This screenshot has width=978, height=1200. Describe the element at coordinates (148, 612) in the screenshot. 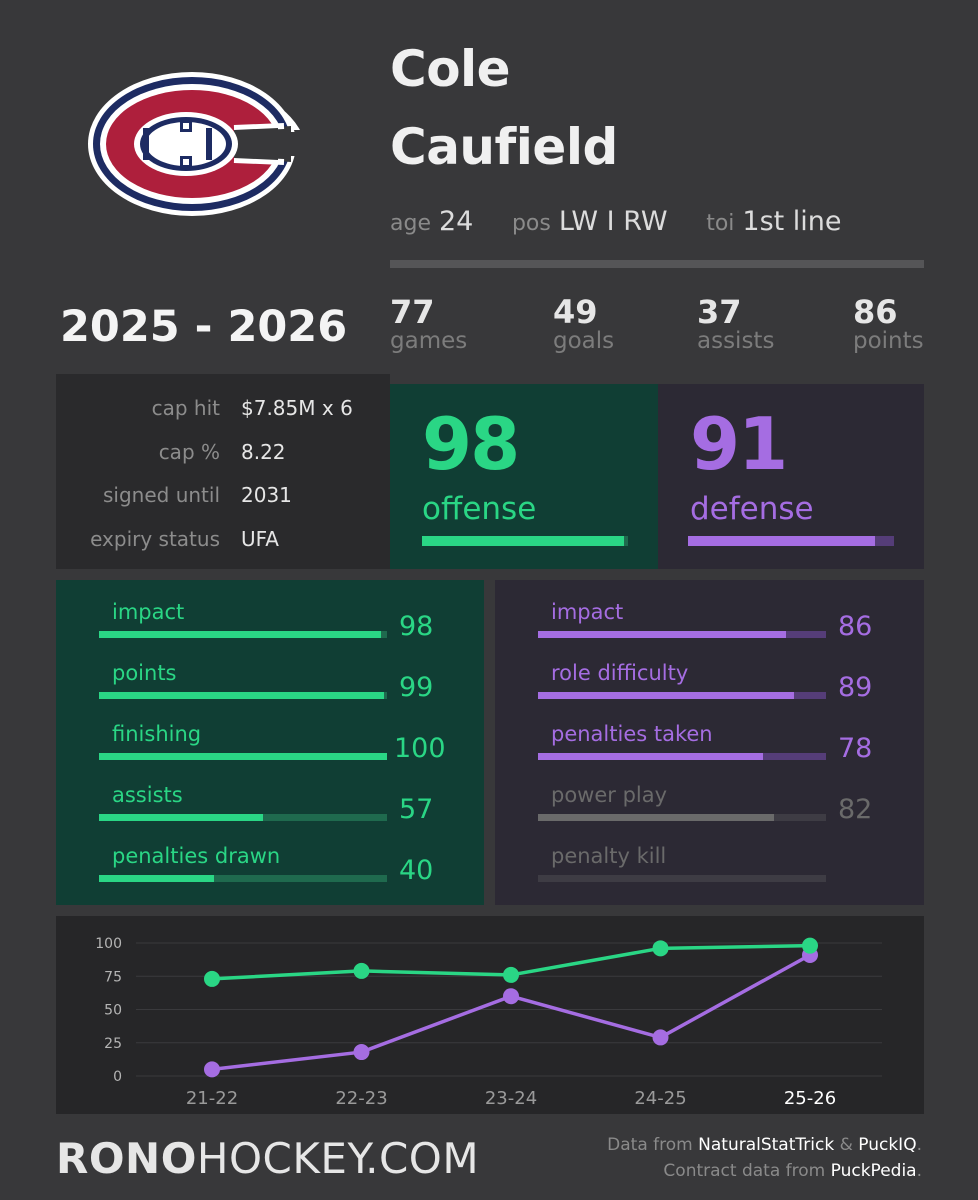

I see `offense-metric-label: impact` at that location.